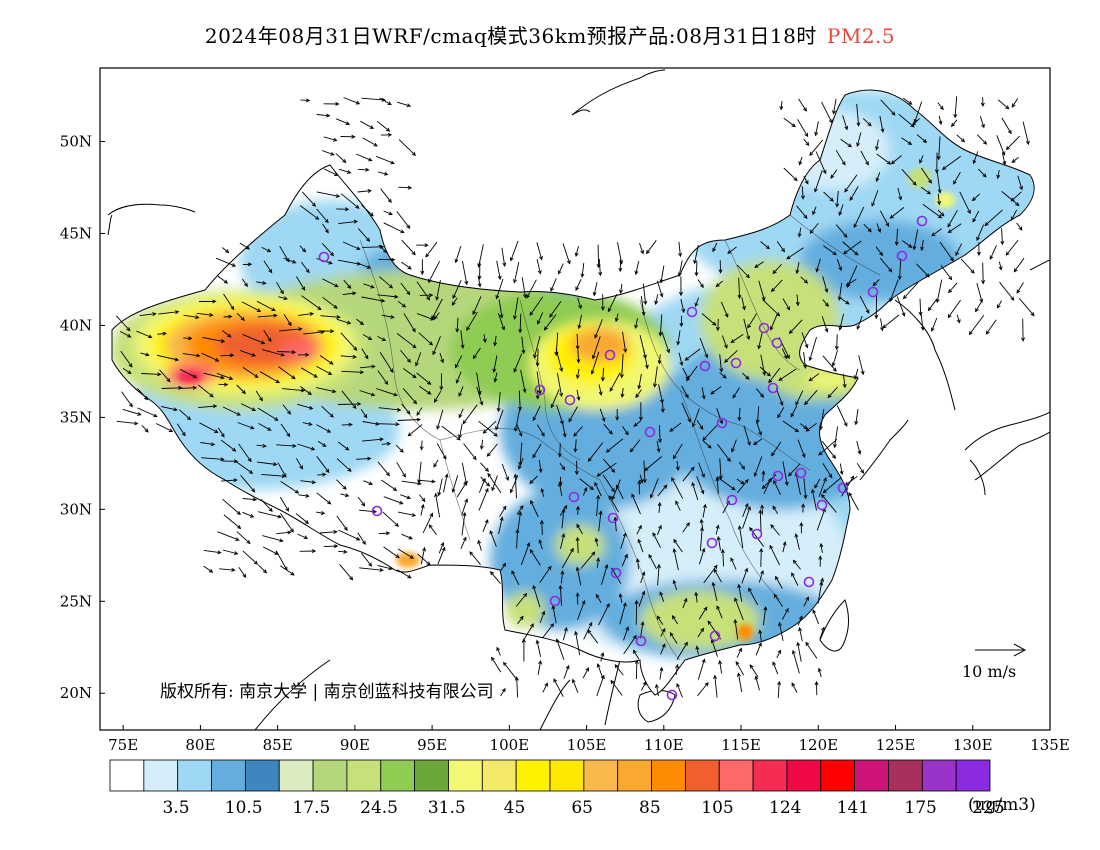 Image resolution: width=1100 pixels, height=850 pixels. Describe the element at coordinates (1002, 805) in the screenshot. I see `colorbar-unit: (ug/m3)` at that location.